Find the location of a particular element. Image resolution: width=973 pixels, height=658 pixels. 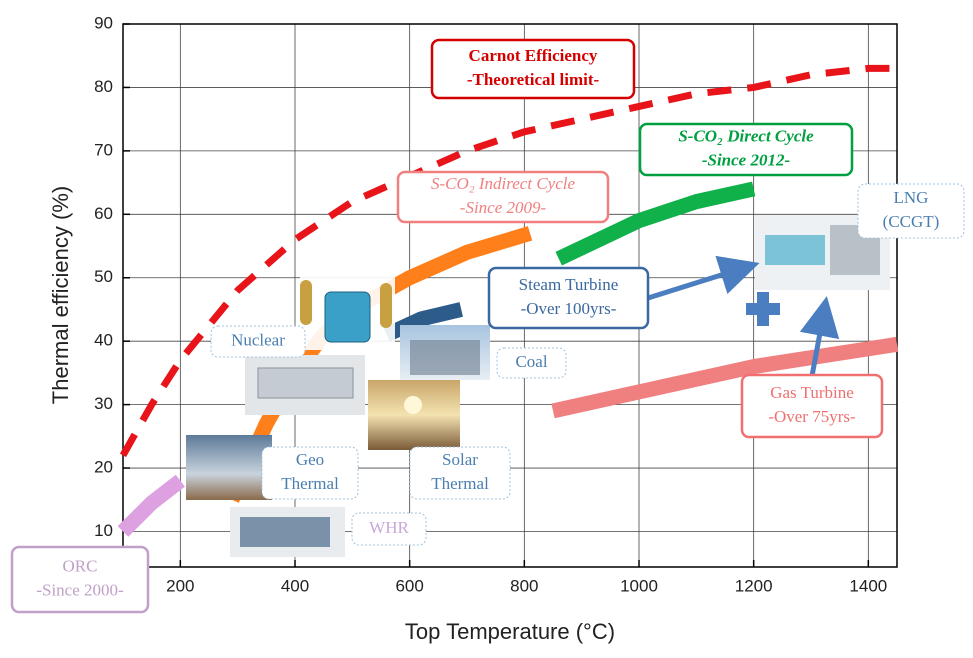

x-tick-label: 200 is located at coordinates (180, 585).